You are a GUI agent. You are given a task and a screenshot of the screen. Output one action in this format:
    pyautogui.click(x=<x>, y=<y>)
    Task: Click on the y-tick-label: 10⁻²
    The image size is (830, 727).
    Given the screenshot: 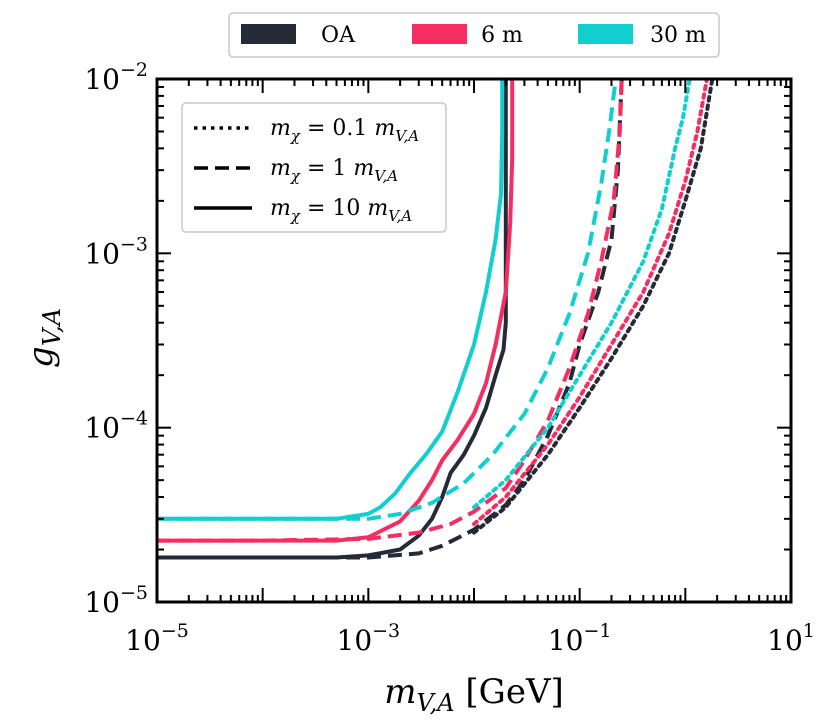 What is the action you would take?
    pyautogui.click(x=116, y=77)
    